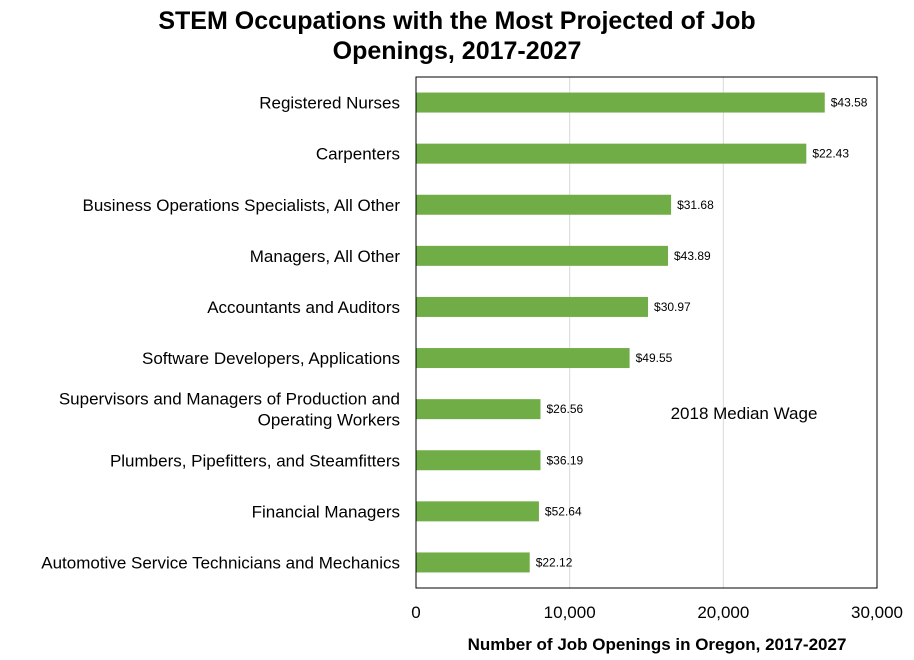 This screenshot has width=914, height=660. What do you see at coordinates (329, 103) in the screenshot?
I see `category-label: Registered Nurses` at bounding box center [329, 103].